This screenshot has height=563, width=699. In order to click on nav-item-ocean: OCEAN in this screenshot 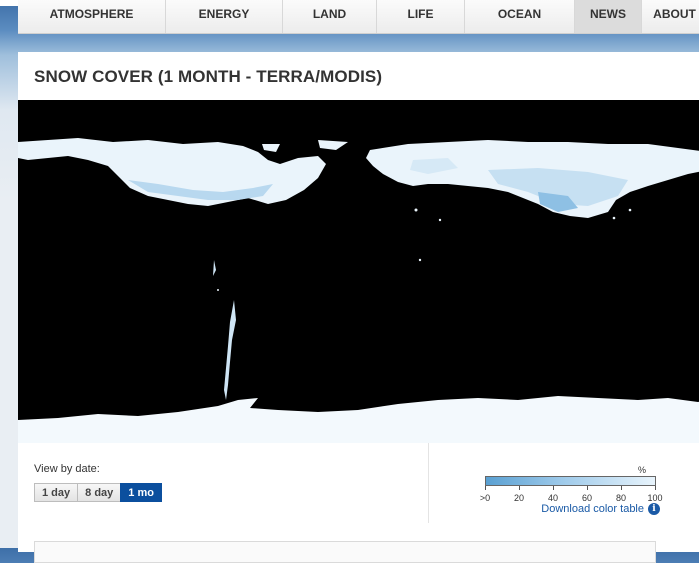, I will do `click(520, 16)`.